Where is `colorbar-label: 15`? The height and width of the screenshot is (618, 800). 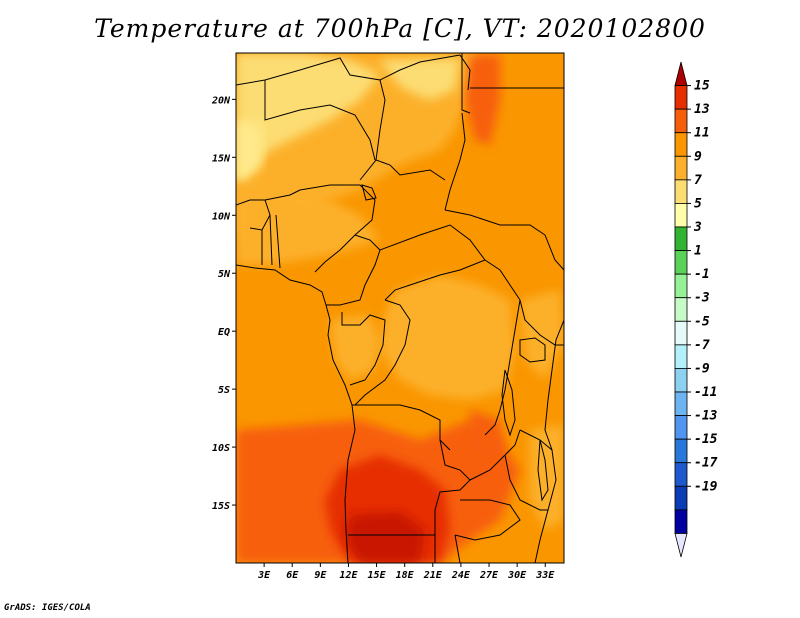
colorbar-label: 15 is located at coordinates (702, 86).